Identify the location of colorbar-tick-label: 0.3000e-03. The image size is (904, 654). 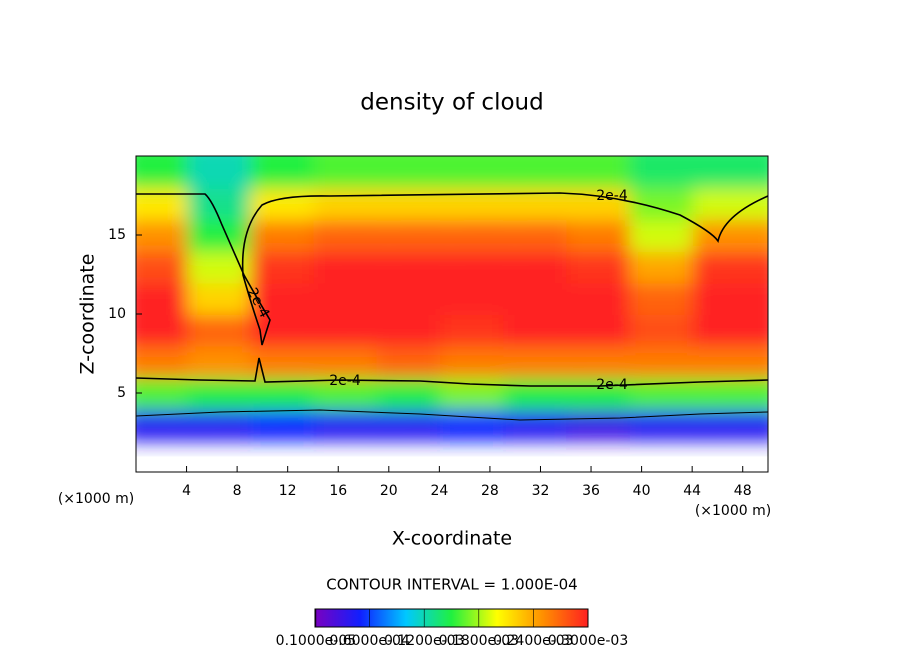
(588, 641).